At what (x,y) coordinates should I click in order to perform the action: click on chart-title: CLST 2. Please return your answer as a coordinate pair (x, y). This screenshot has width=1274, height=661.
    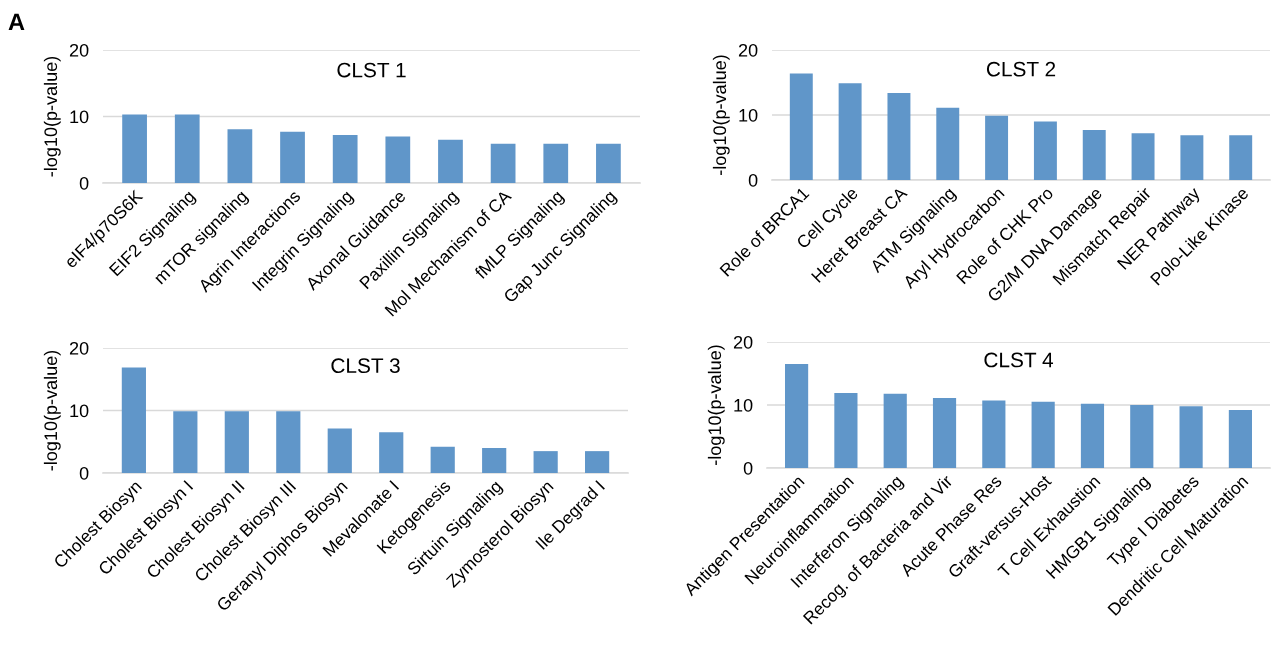
    Looking at the image, I should click on (1021, 69).